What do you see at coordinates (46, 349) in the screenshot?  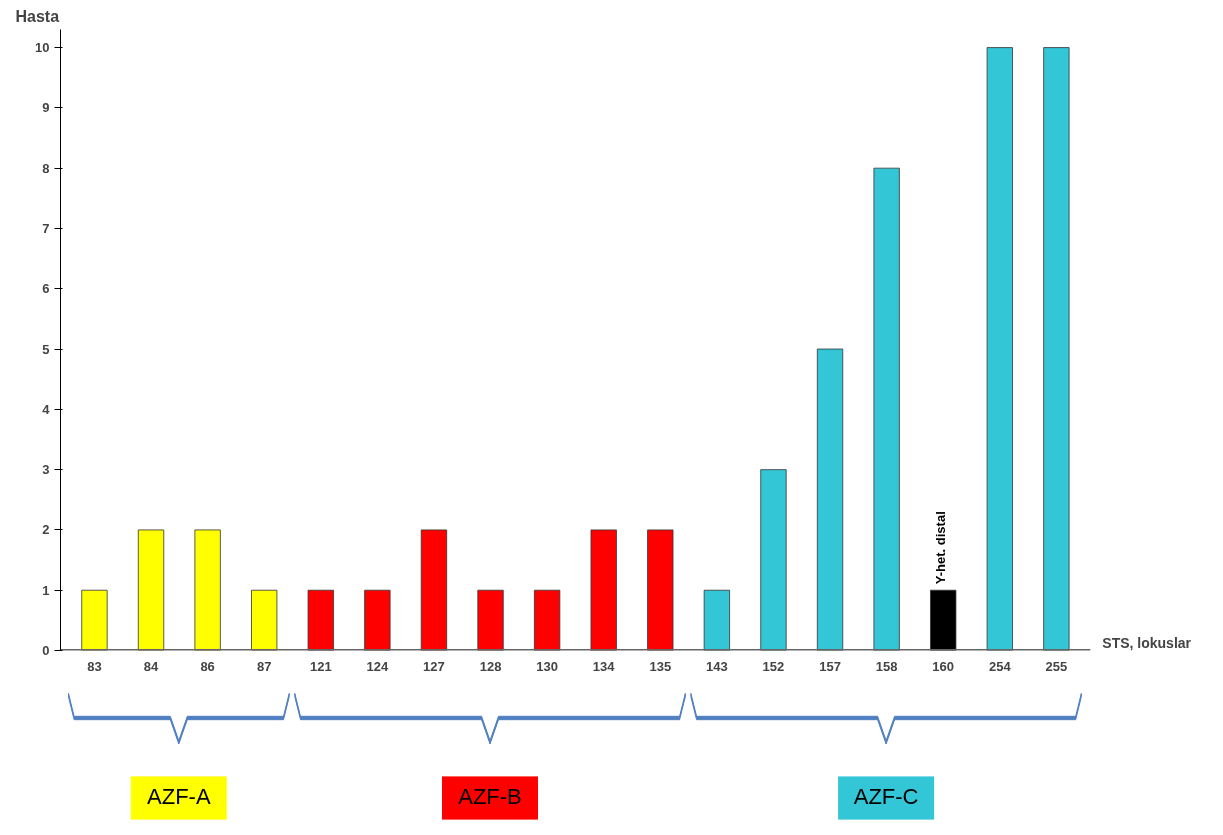 I see `y-tick-label: 5` at bounding box center [46, 349].